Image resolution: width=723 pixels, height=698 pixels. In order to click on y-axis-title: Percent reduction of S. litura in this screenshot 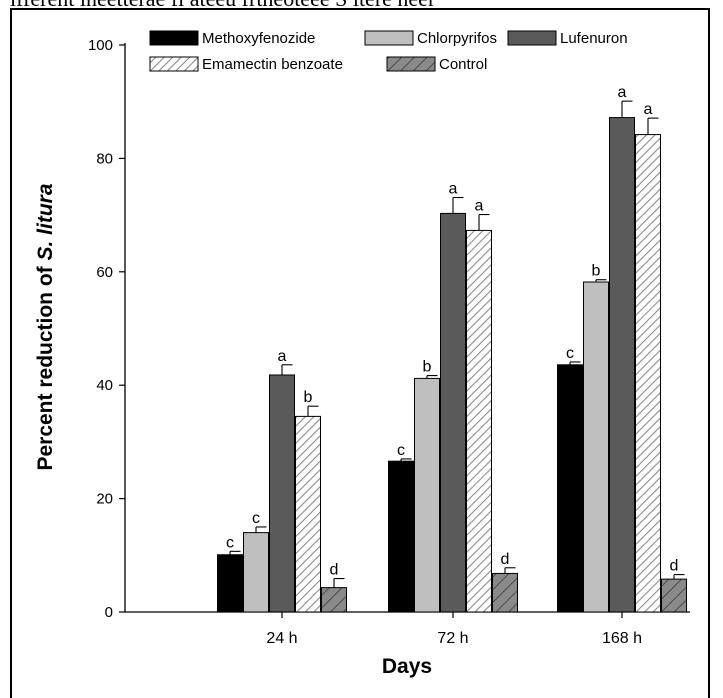, I will do `click(45, 326)`.